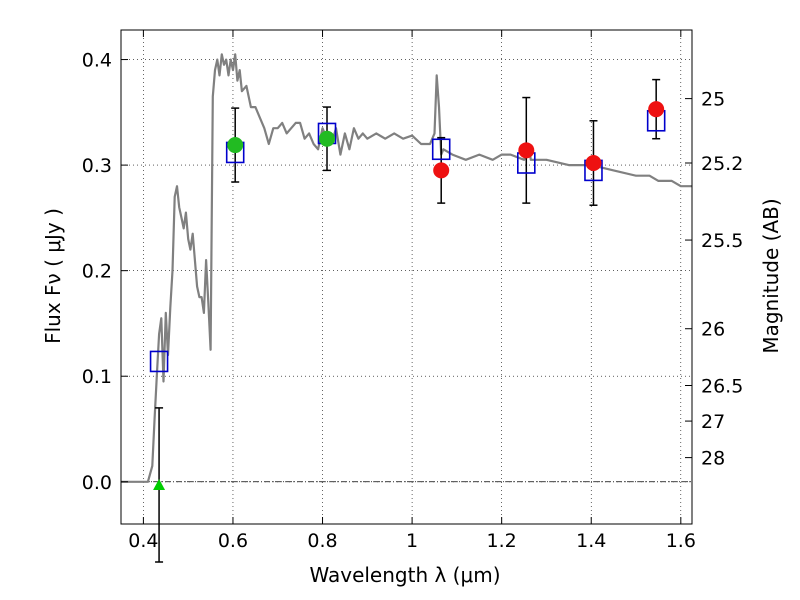 This screenshot has width=800, height=600. What do you see at coordinates (143, 541) in the screenshot?
I see `x-tick-label: 0.4` at bounding box center [143, 541].